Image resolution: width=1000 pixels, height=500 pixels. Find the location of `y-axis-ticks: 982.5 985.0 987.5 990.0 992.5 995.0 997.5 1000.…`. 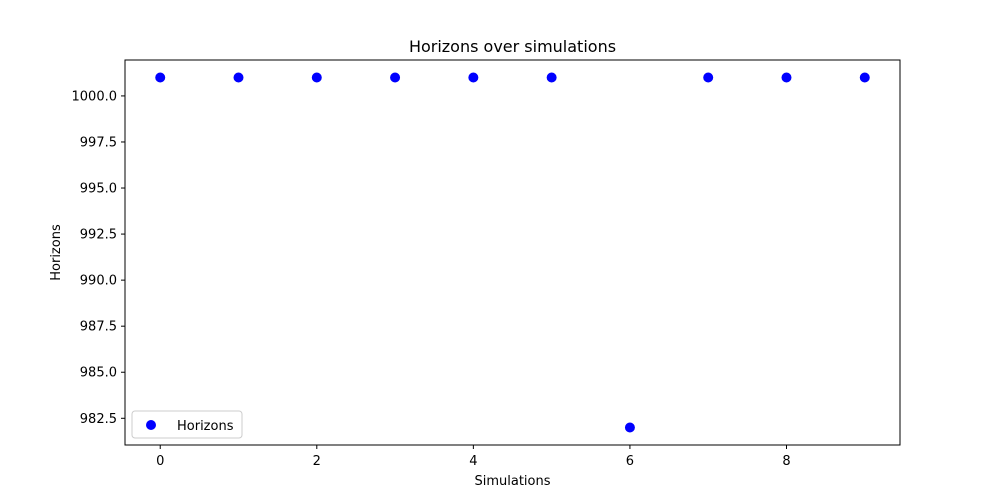

y-axis-ticks: 982.5 985.0 987.5 990.0 992.5 995.0 997.5 1000.… is located at coordinates (98, 258).